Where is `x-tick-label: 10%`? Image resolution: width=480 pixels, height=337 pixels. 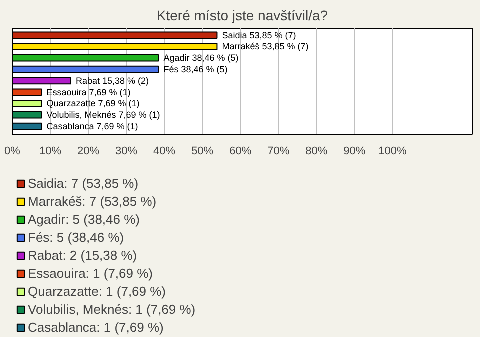
x-tick-label: 10% is located at coordinates (51, 152).